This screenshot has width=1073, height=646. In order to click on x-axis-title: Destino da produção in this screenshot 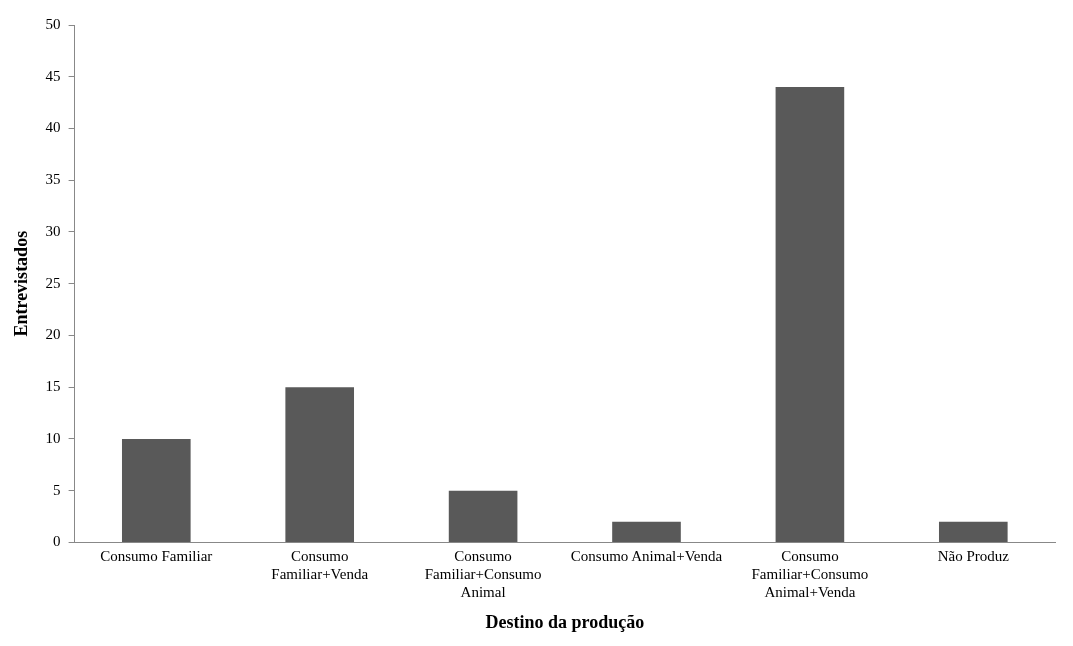, I will do `click(565, 621)`.